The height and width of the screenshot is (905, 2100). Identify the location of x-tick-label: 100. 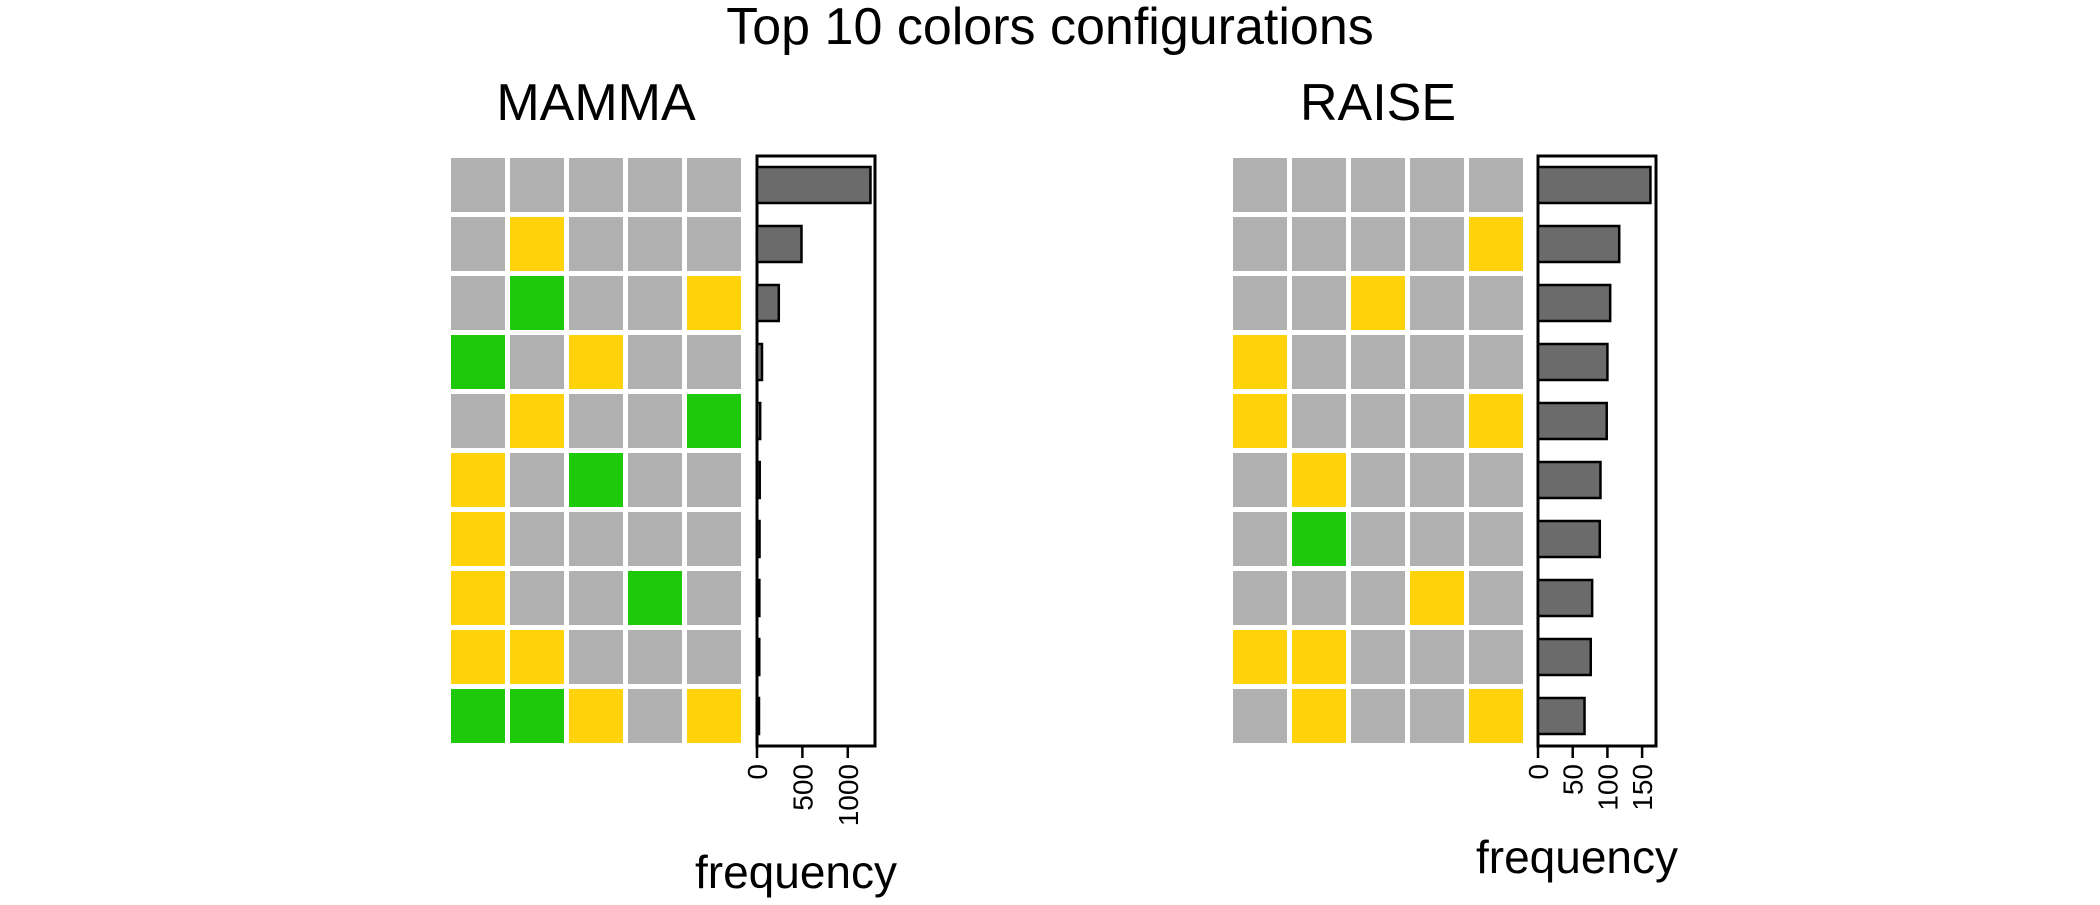
(1607, 787).